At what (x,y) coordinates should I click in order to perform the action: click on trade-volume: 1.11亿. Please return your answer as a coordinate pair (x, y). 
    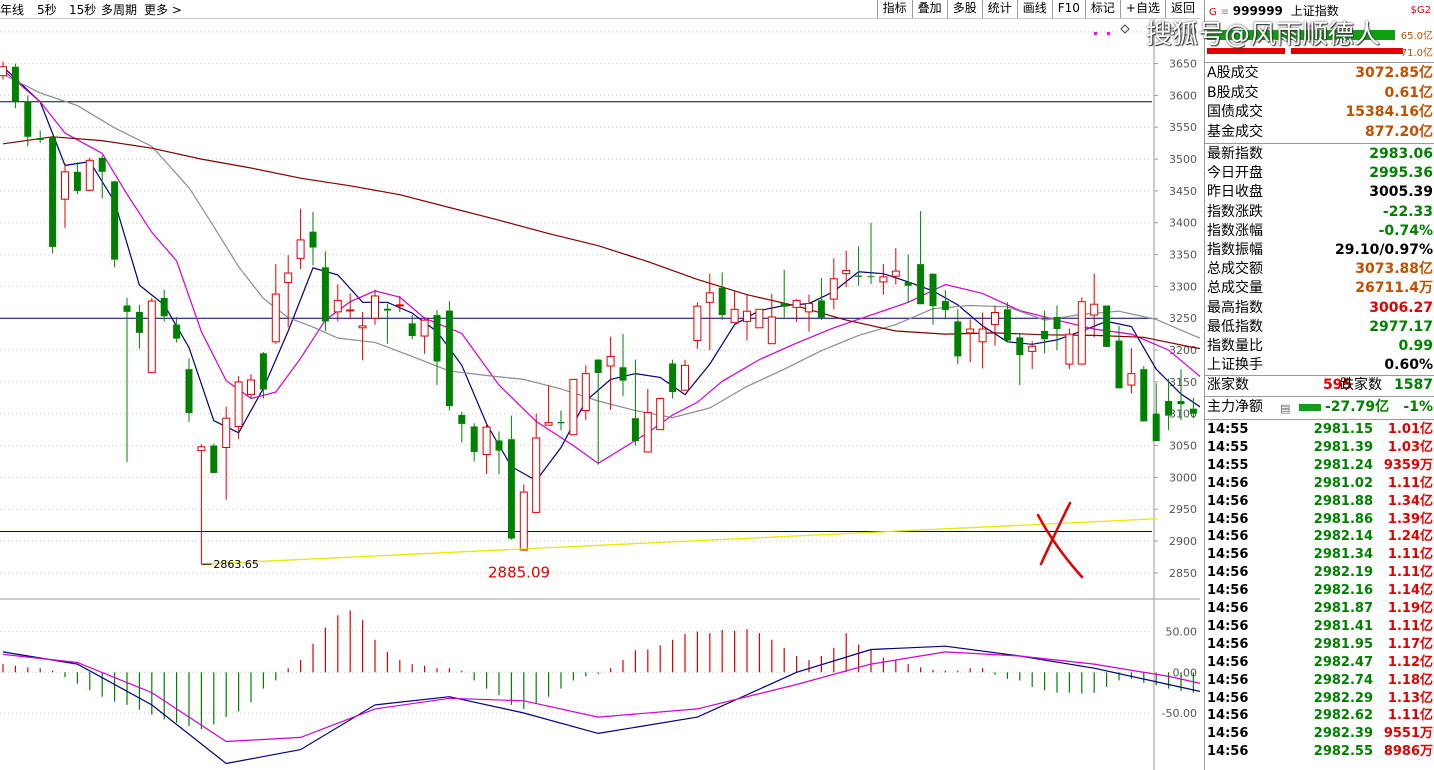
    Looking at the image, I should click on (1410, 716).